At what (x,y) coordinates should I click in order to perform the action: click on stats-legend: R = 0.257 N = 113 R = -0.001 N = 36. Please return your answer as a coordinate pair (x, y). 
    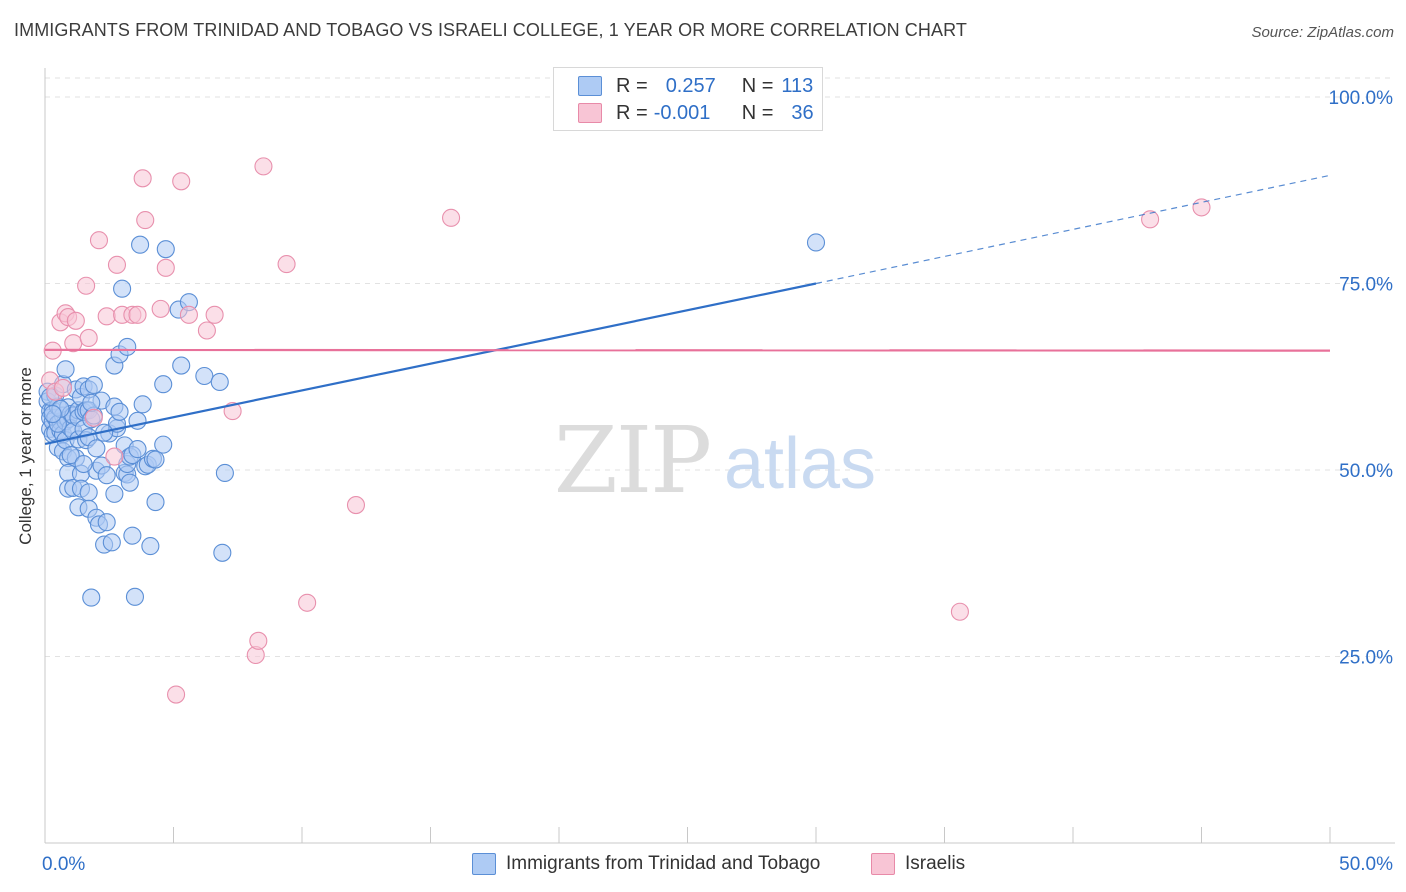
    Looking at the image, I should click on (688, 99).